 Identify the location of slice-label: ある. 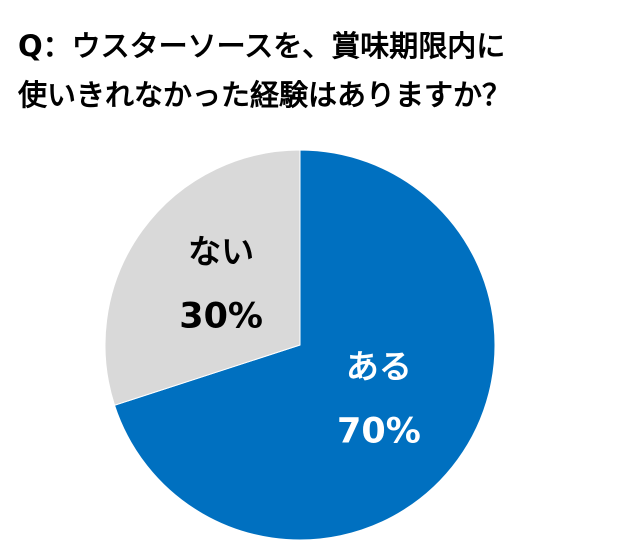
(379, 366).